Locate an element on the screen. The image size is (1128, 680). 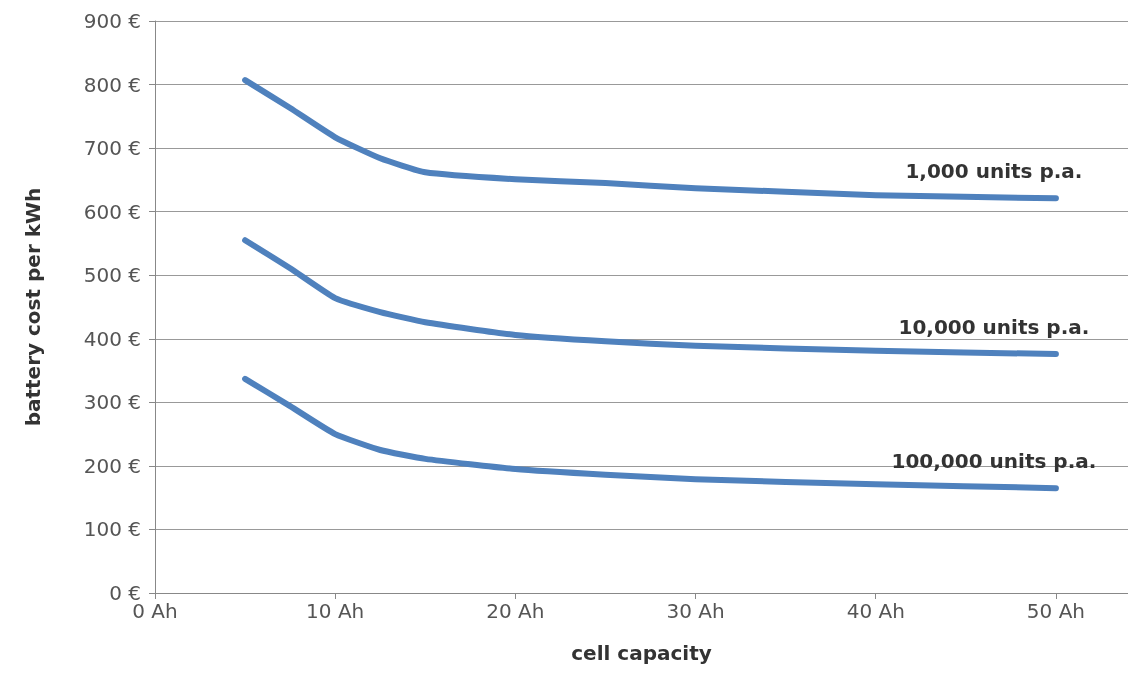
y-axis-title: battery cost per kWh is located at coordinates (33, 307).